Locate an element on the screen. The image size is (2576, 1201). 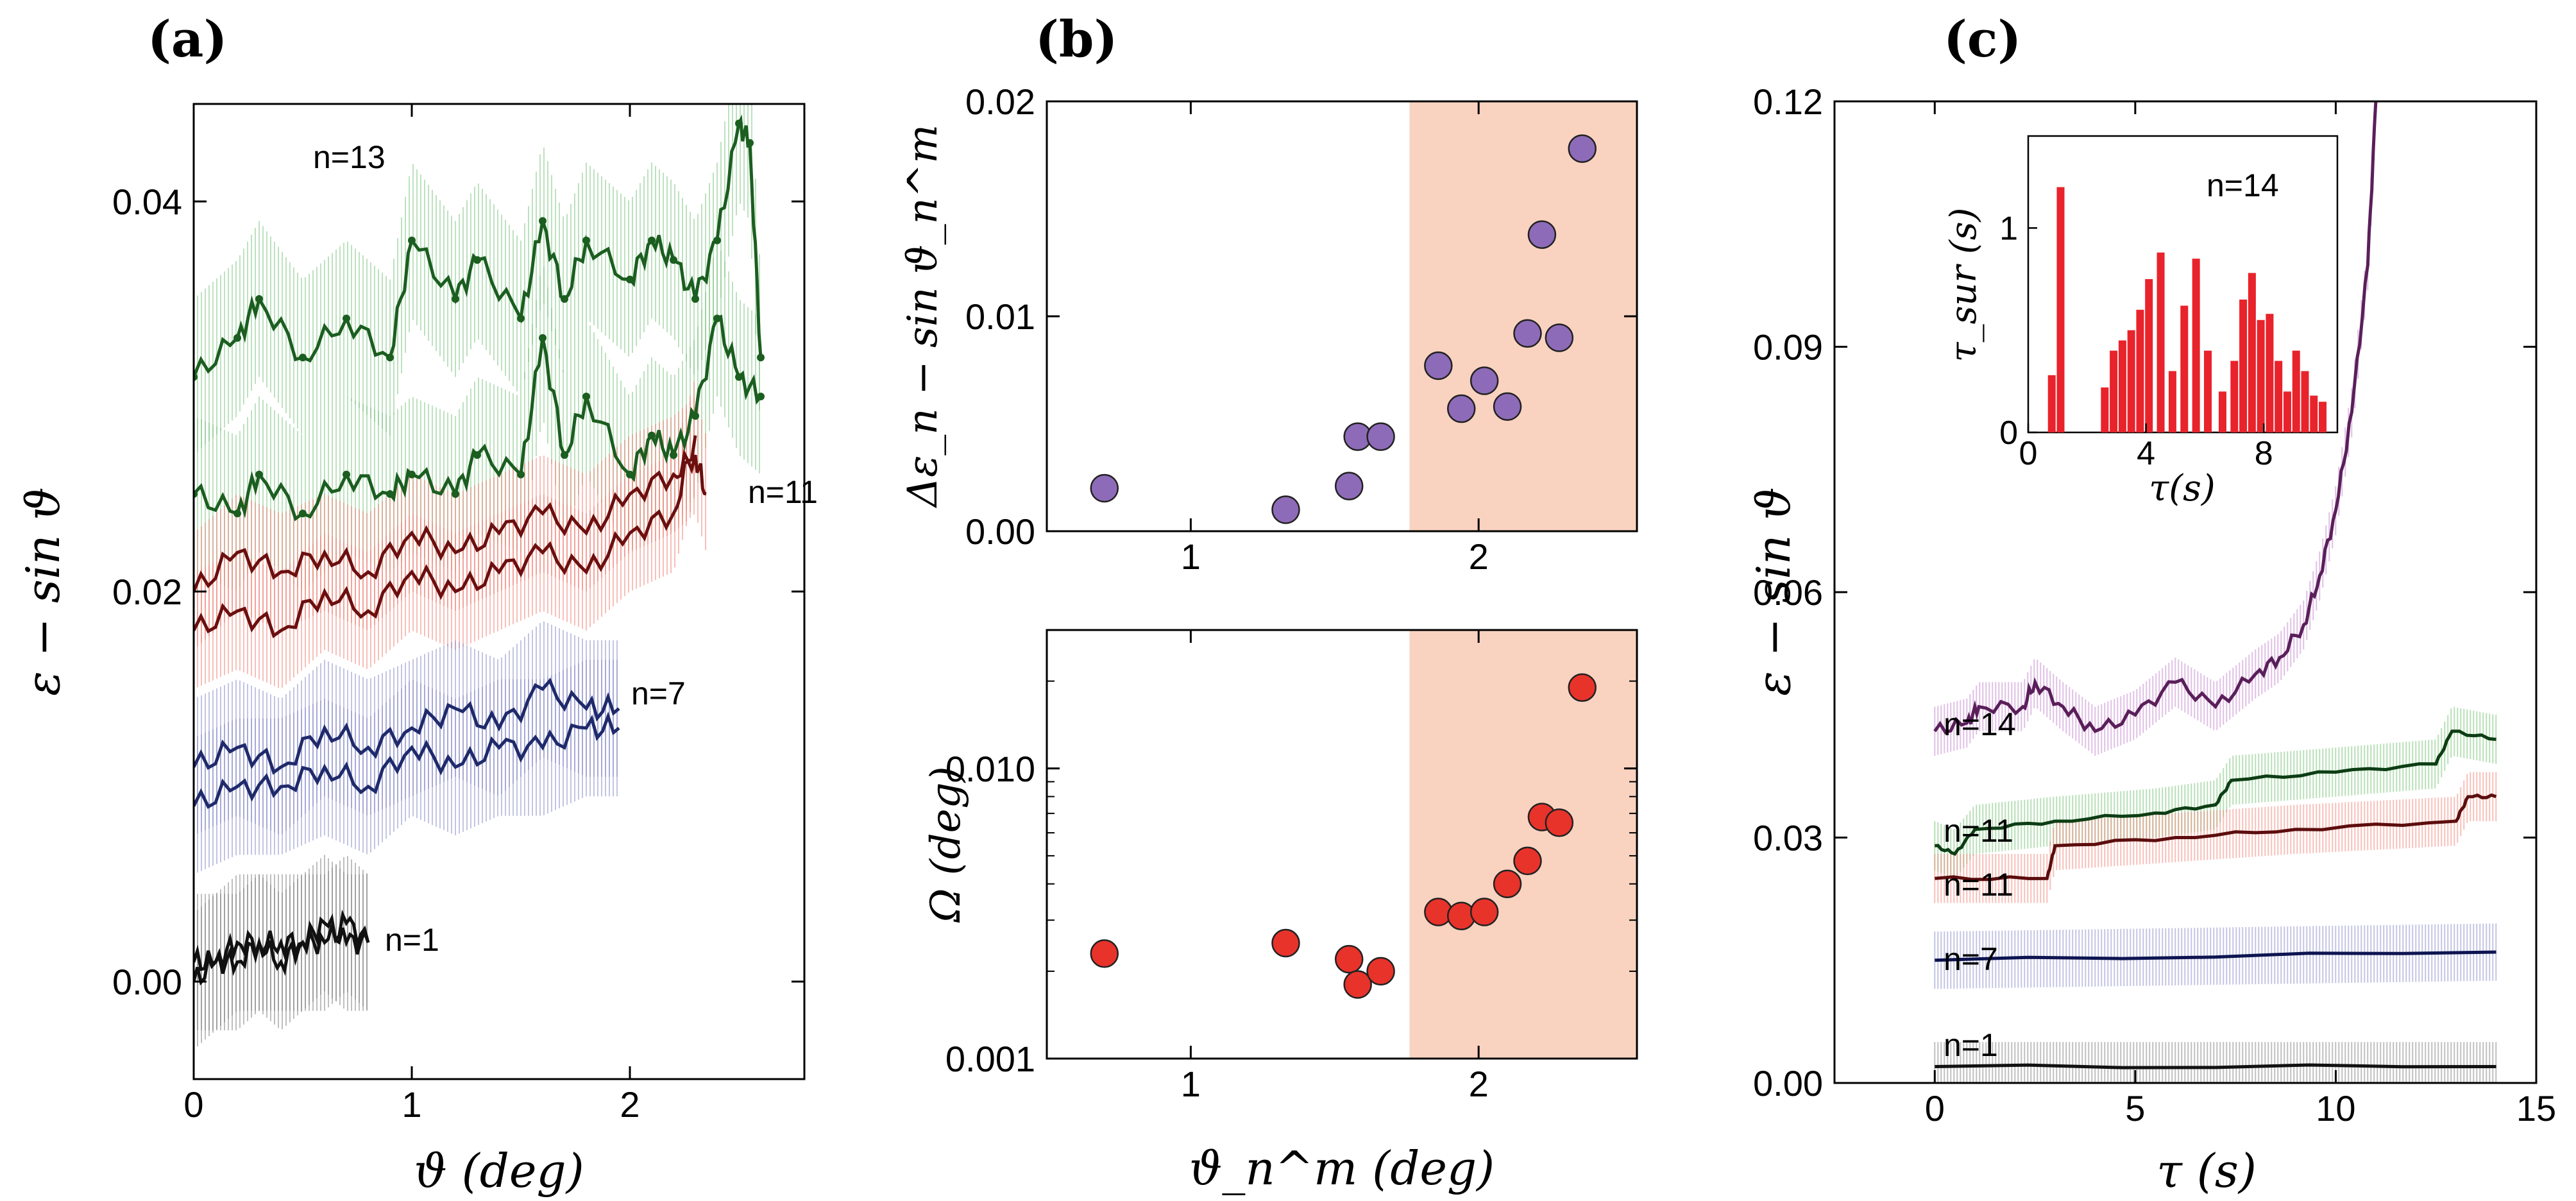
panel-b-bottom-ticks: 1 2 0.001 0.010 is located at coordinates (1291, 867).